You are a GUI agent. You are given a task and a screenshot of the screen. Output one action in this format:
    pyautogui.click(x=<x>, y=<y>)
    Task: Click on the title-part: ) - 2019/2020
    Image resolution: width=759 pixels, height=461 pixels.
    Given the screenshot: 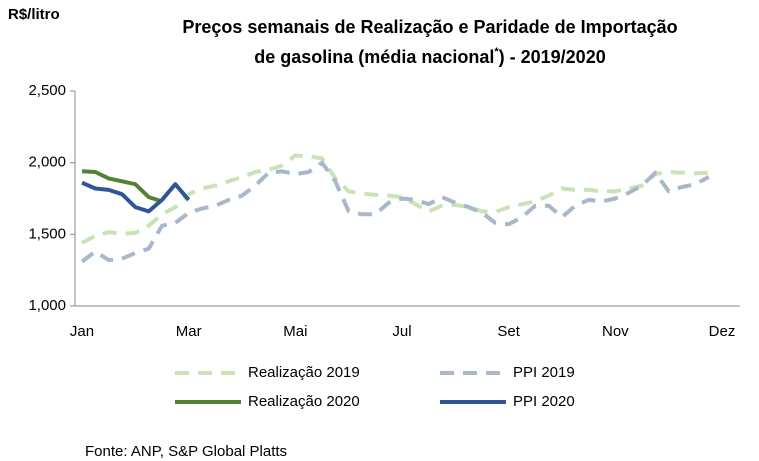 What is the action you would take?
    pyautogui.click(x=552, y=57)
    